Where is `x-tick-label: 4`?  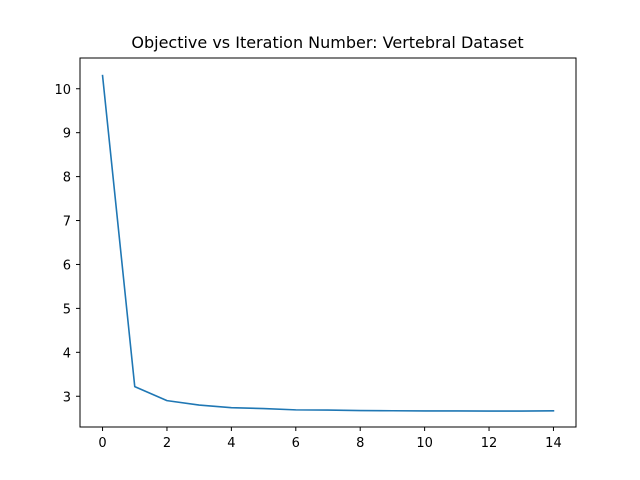 x-tick-label: 4 is located at coordinates (231, 443).